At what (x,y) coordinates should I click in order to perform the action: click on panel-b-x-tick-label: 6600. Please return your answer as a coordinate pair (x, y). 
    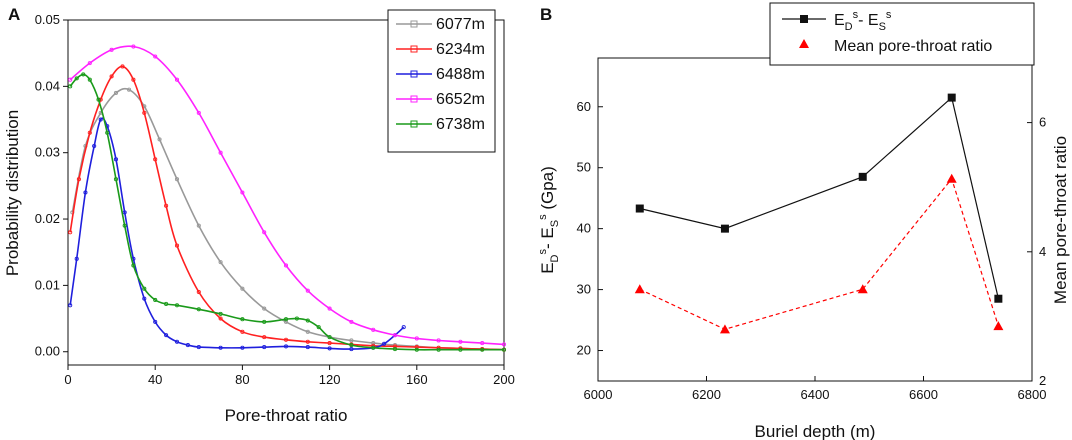
    Looking at the image, I should click on (923, 394).